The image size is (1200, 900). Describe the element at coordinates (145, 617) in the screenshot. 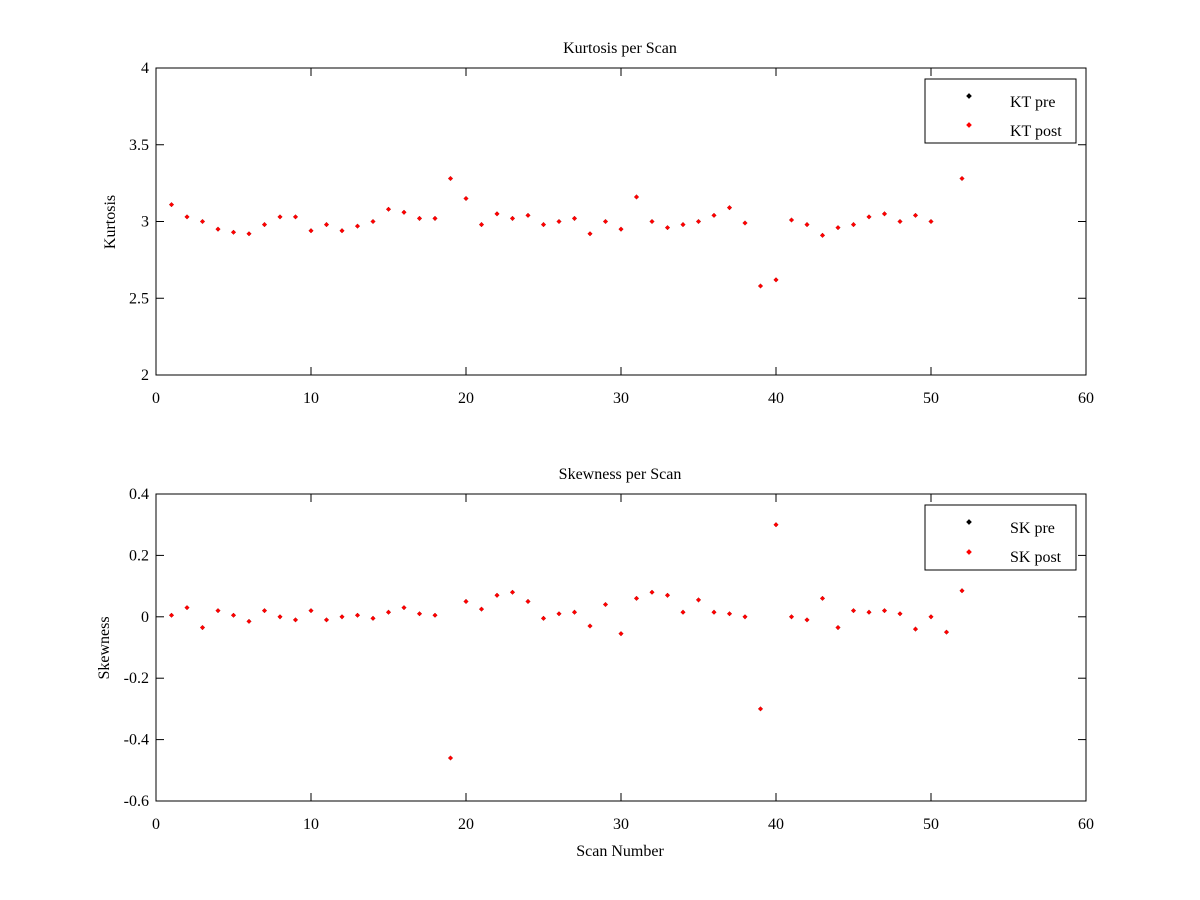

I see `skewness-y-tick-label: 0` at that location.